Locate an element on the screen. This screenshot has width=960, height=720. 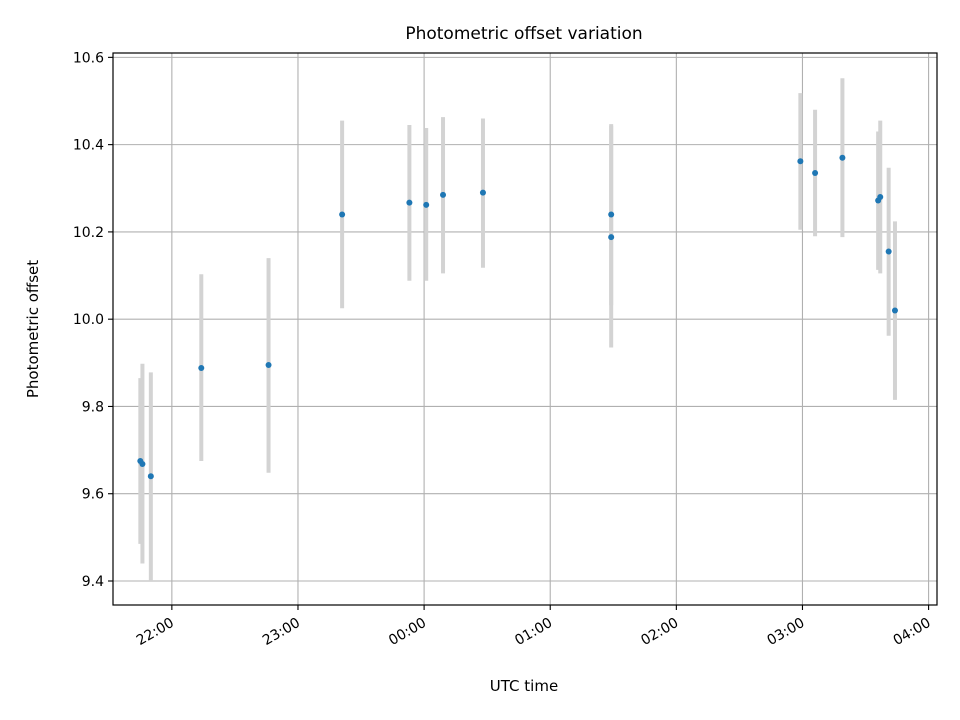
x-tick-label: 01:00 is located at coordinates (533, 632).